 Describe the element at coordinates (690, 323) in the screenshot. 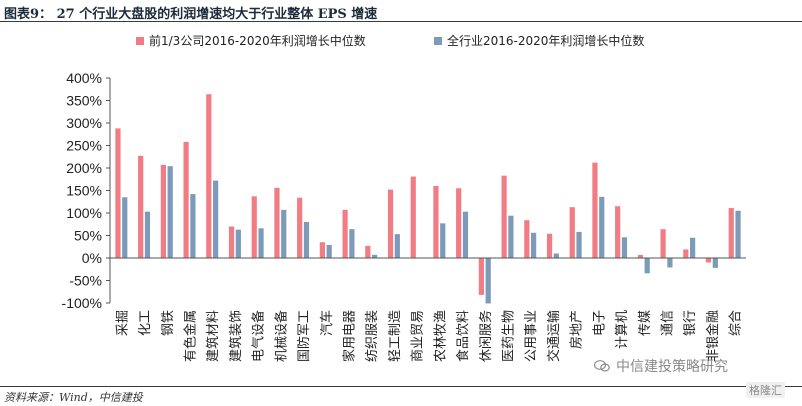

I see `x-tick-label: 银行` at that location.